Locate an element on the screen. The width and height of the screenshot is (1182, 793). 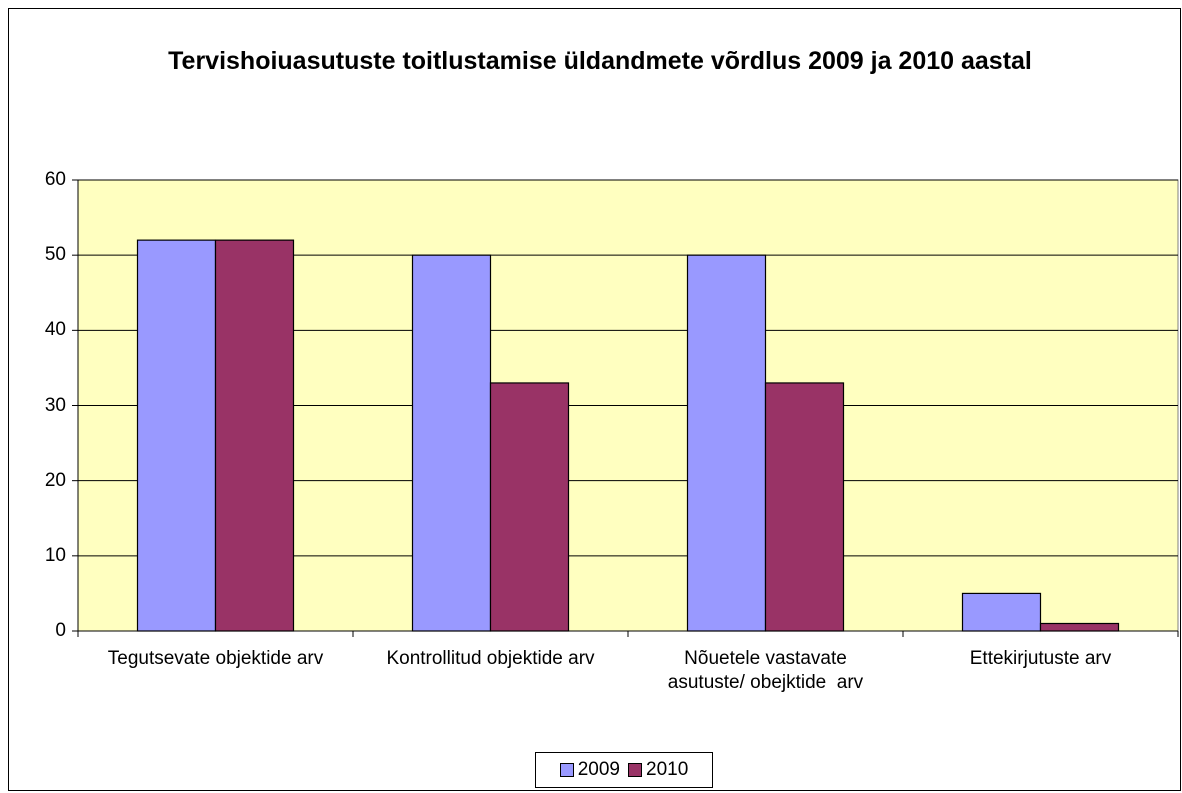
x-tick-label: Ettekirjutuste arv is located at coordinates (1040, 658).